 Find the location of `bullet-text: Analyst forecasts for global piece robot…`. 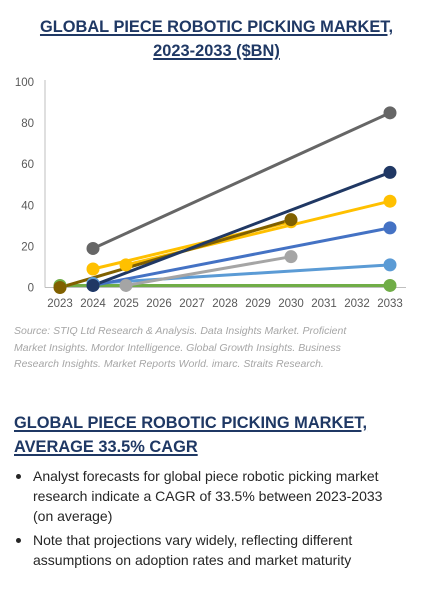

bullet-text: Analyst forecasts for global piece robot… is located at coordinates (207, 496).